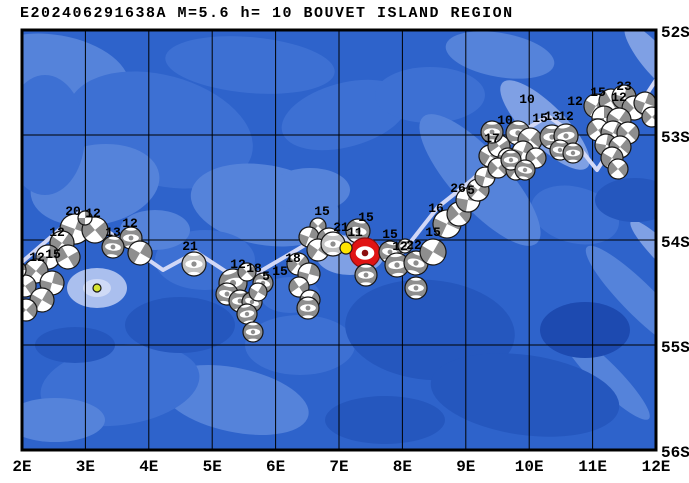  What do you see at coordinates (675, 453) in the screenshot?
I see `y-tick-label: 56S` at bounding box center [675, 453].